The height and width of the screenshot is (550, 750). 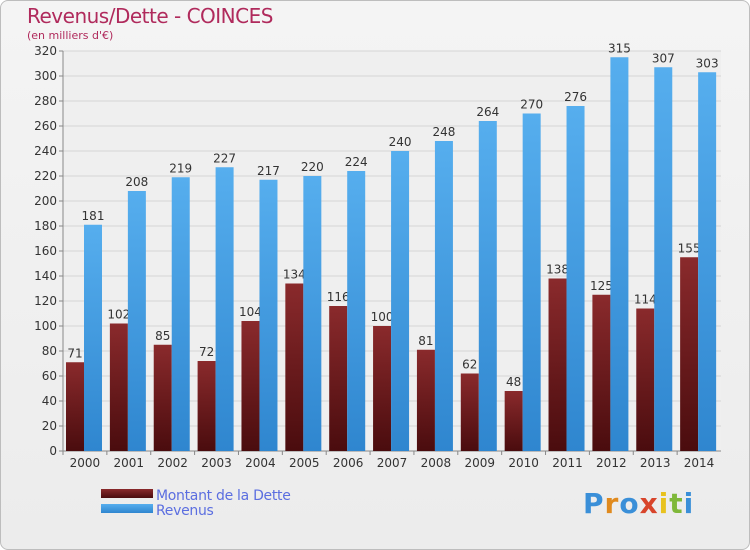 I want to click on data-label-dette: 104, so click(x=250, y=312).